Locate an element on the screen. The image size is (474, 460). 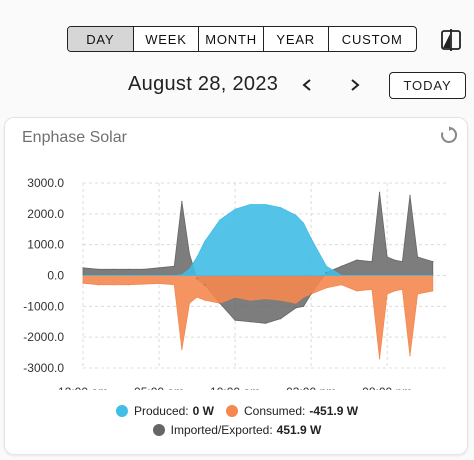
x-tick-label: 05:00 am is located at coordinates (159, 387).